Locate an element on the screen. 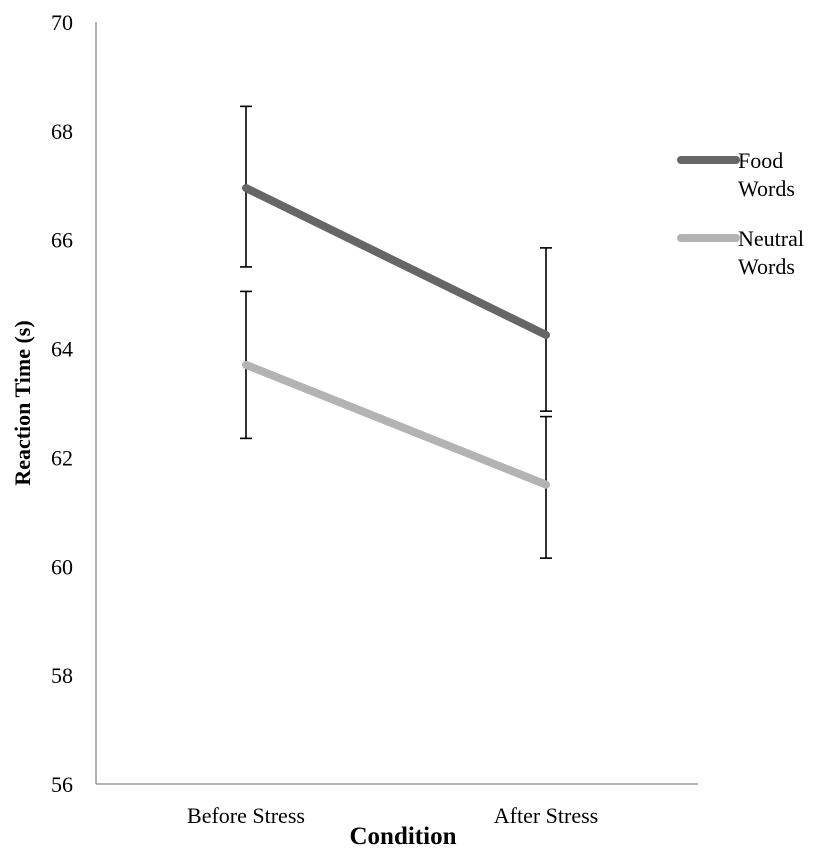 The height and width of the screenshot is (848, 818). x-tick-labels: Before Stress After Stress is located at coordinates (392, 815).